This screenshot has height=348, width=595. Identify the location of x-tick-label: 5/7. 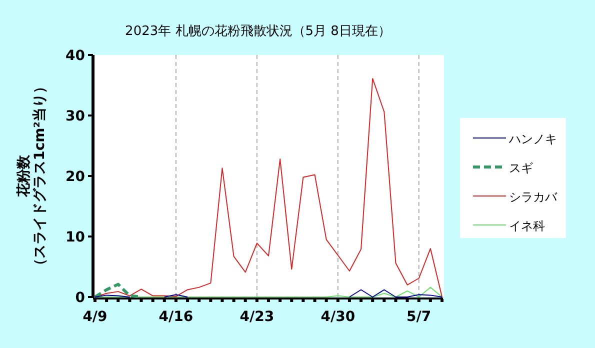
(419, 317).